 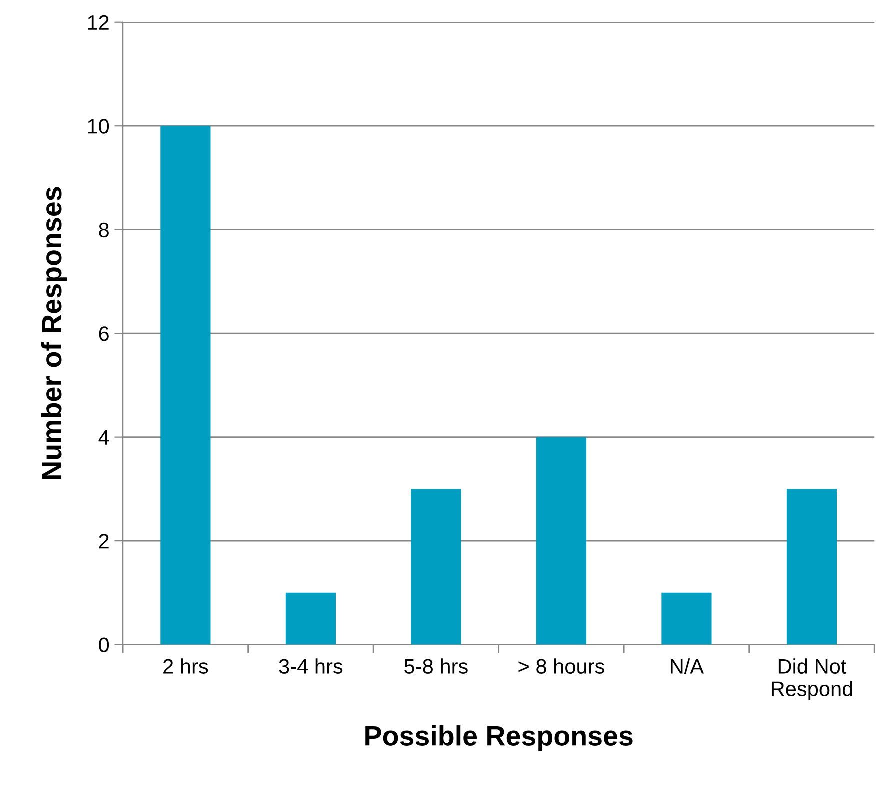 What do you see at coordinates (812, 679) in the screenshot?
I see `x-tick-label: Did Not Respond` at bounding box center [812, 679].